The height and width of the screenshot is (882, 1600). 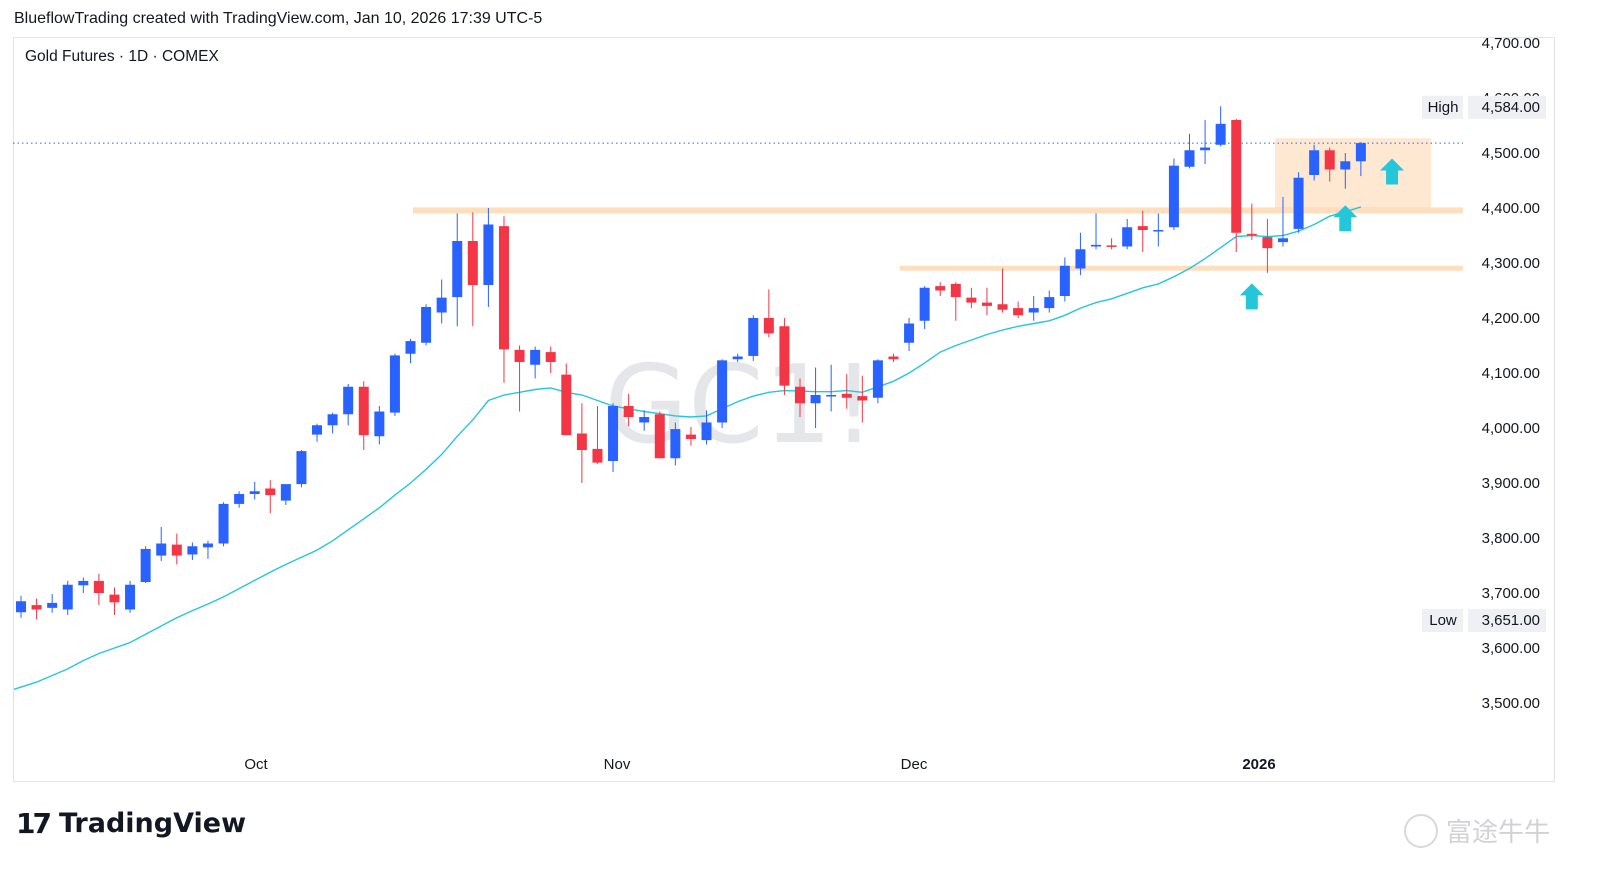 What do you see at coordinates (1511, 43) in the screenshot?
I see `y-tick-label: 4,700.00` at bounding box center [1511, 43].